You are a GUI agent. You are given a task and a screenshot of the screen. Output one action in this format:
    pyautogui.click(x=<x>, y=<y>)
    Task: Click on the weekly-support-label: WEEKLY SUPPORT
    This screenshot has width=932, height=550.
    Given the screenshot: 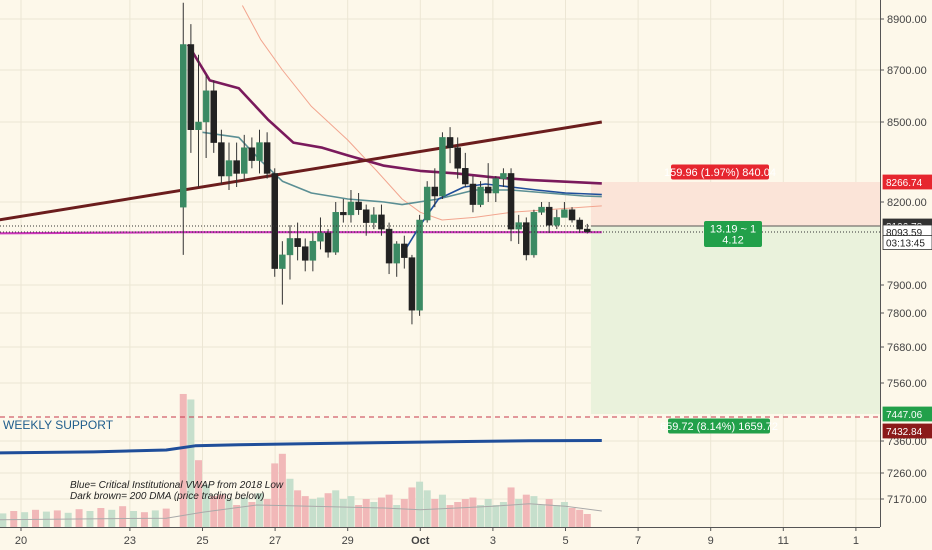 What is the action you would take?
    pyautogui.click(x=58, y=425)
    